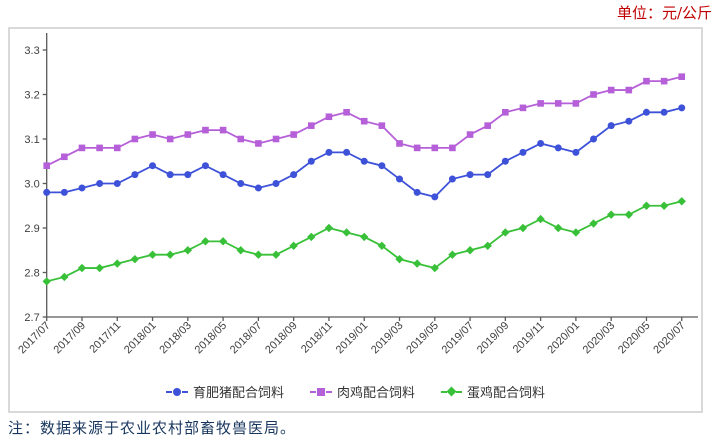 This screenshot has height=442, width=721. What do you see at coordinates (34, 338) in the screenshot?
I see `x-tick-label: 2017/07` at bounding box center [34, 338].